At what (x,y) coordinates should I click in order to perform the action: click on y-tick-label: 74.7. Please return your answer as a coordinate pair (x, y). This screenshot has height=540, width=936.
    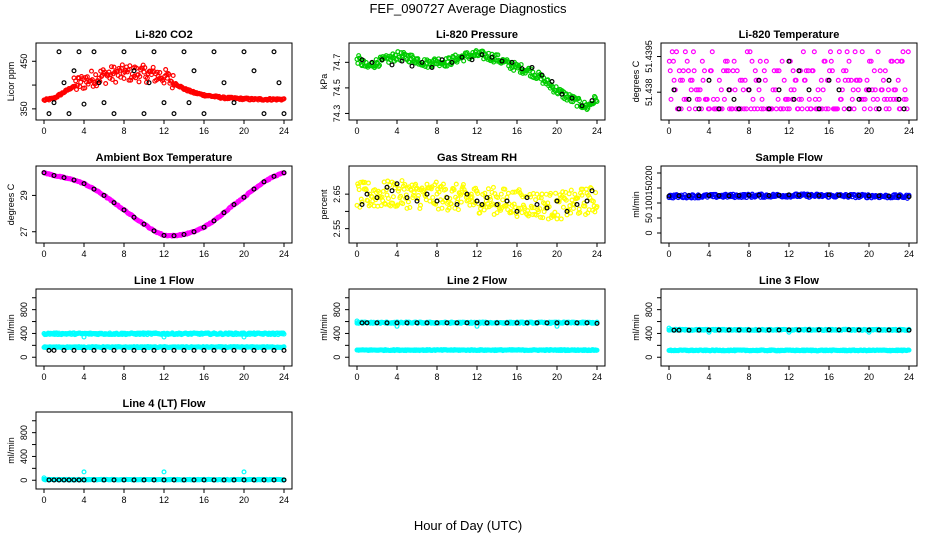
    Looking at the image, I should click on (337, 63).